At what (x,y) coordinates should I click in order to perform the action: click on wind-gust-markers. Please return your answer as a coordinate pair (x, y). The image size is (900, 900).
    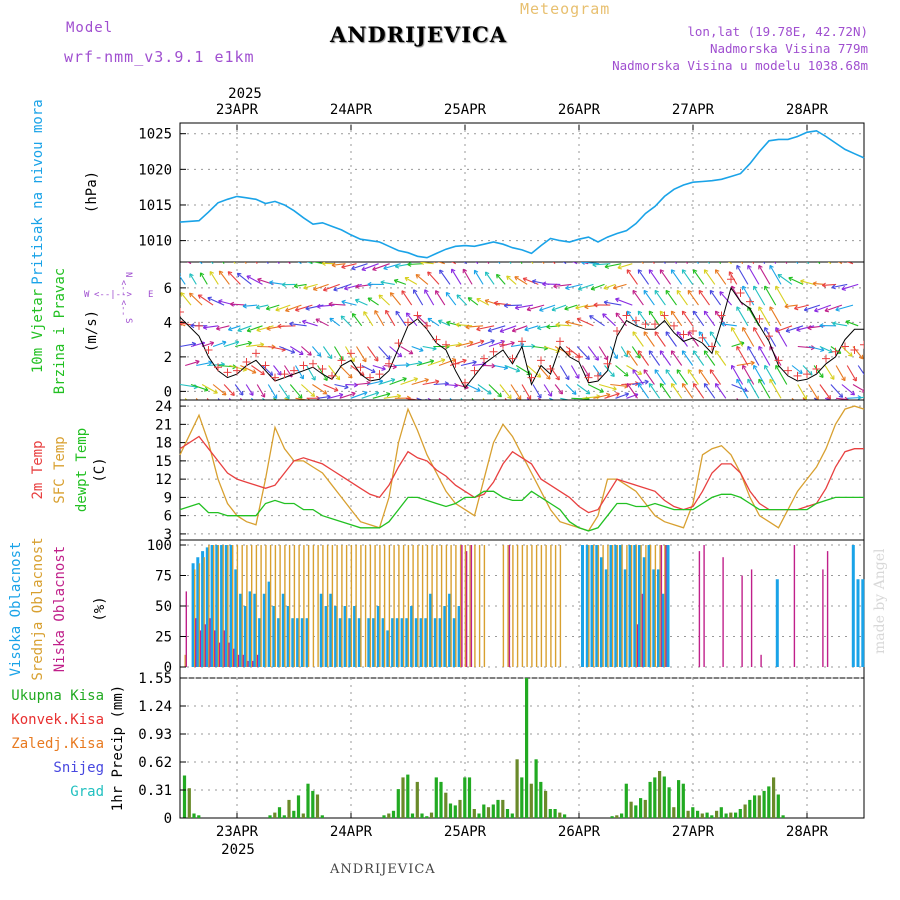
    Looking at the image, I should click on (522, 331).